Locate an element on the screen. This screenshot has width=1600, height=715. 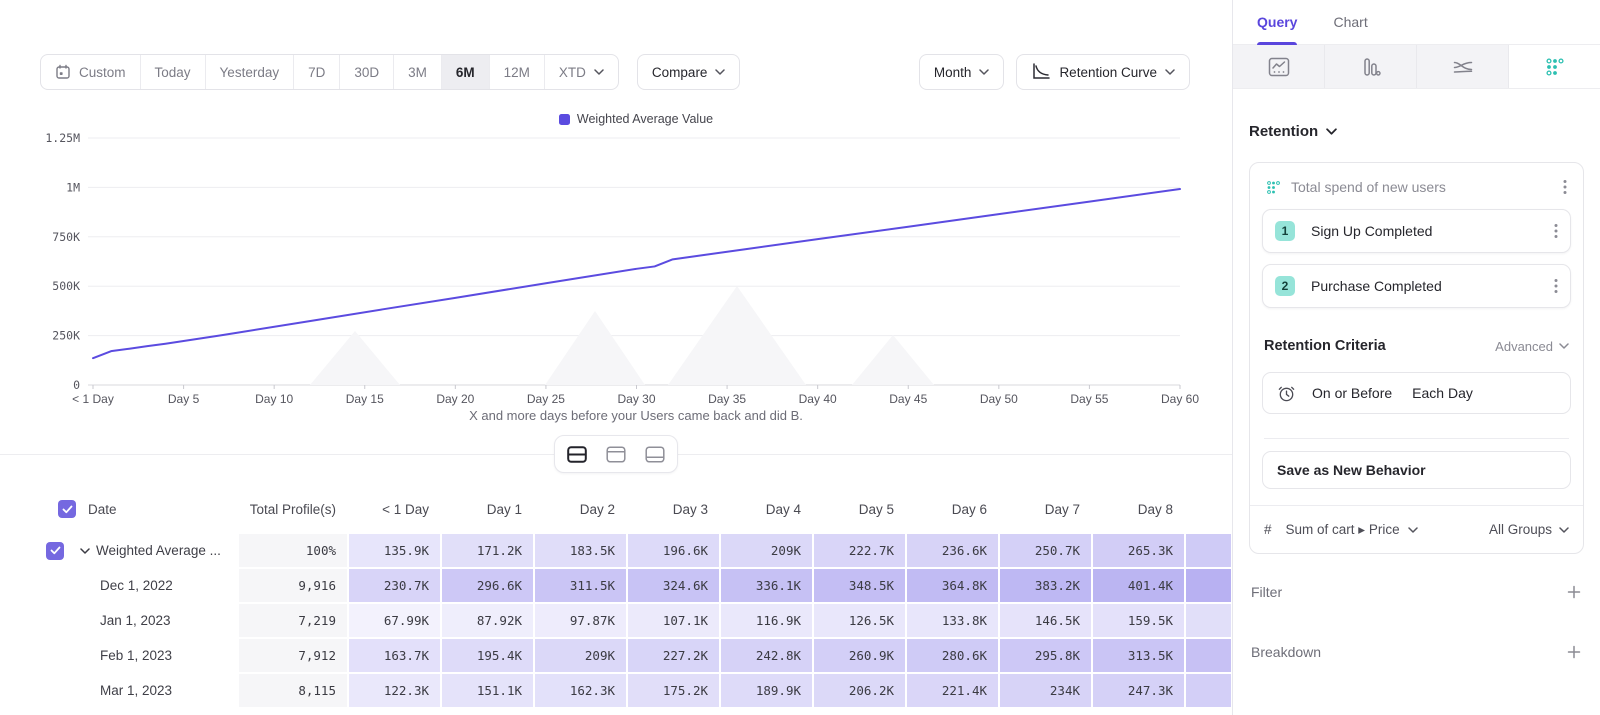
retention-cell: 97.87K is located at coordinates (580, 620).